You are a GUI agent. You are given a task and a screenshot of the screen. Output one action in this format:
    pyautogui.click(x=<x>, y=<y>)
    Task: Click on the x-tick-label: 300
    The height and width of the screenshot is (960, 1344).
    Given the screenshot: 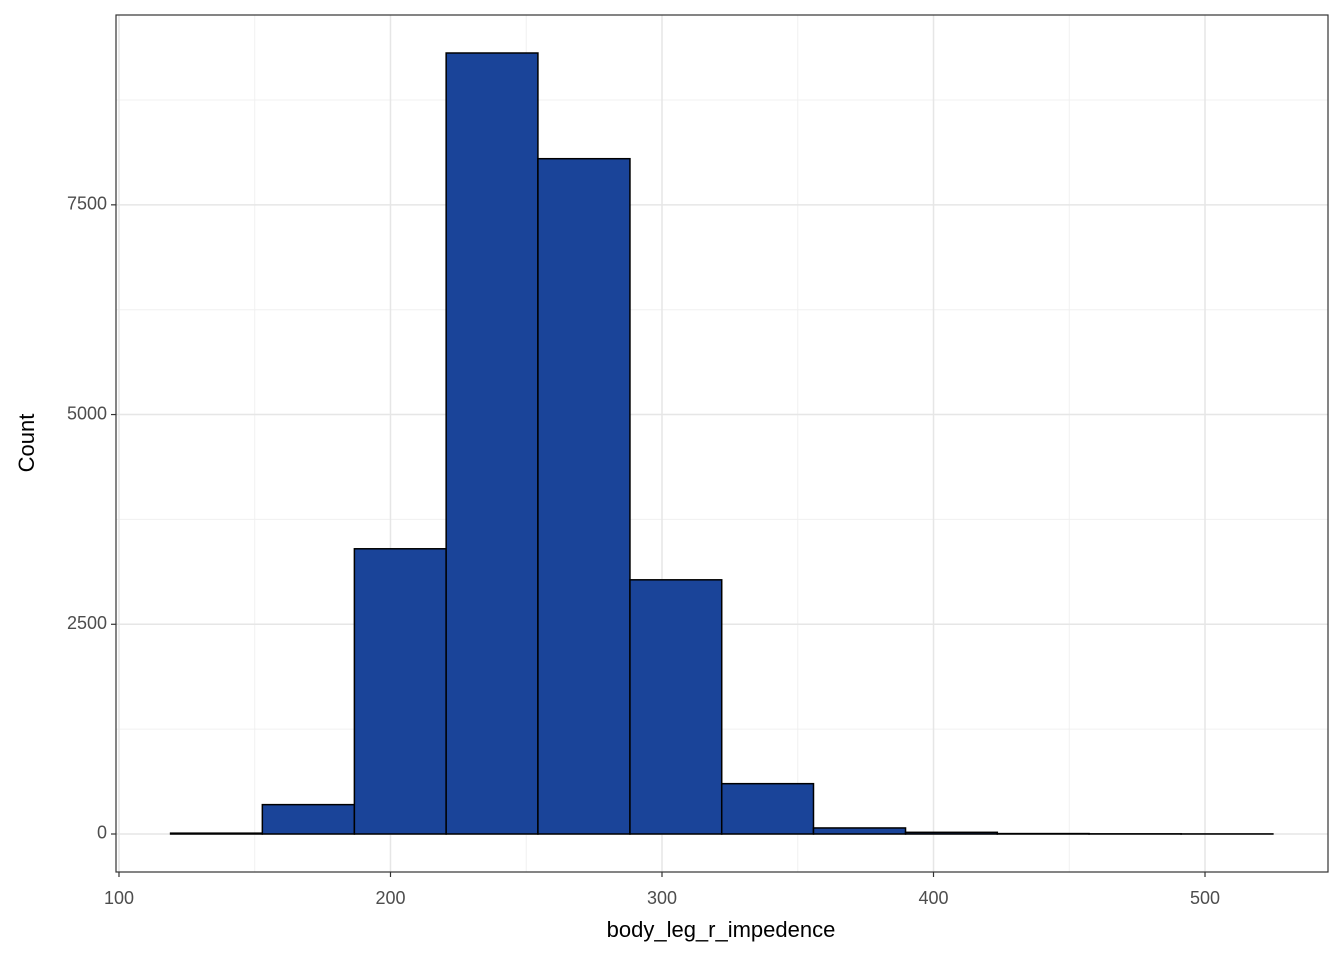 What is the action you would take?
    pyautogui.click(x=662, y=898)
    